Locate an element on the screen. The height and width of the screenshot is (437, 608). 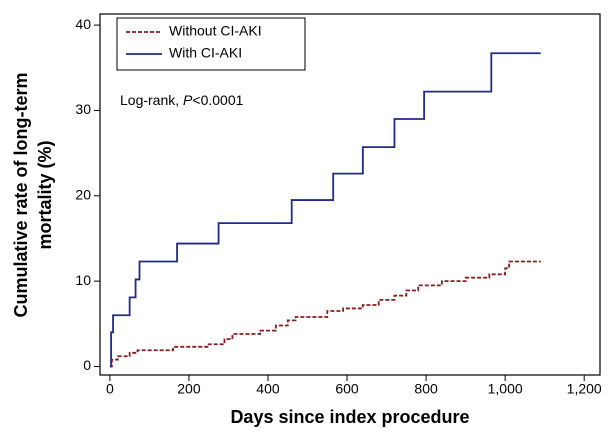
x-tick-label: 800 is located at coordinates (426, 389).